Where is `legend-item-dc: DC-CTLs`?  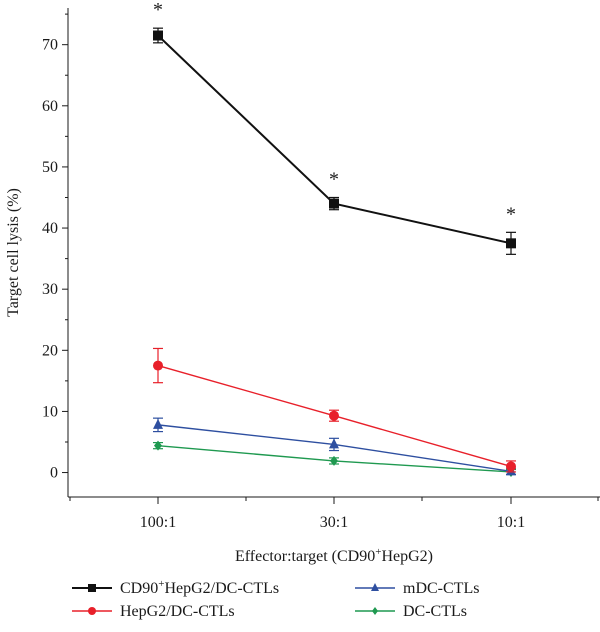
legend-item-dc: DC-CTLs is located at coordinates (411, 611).